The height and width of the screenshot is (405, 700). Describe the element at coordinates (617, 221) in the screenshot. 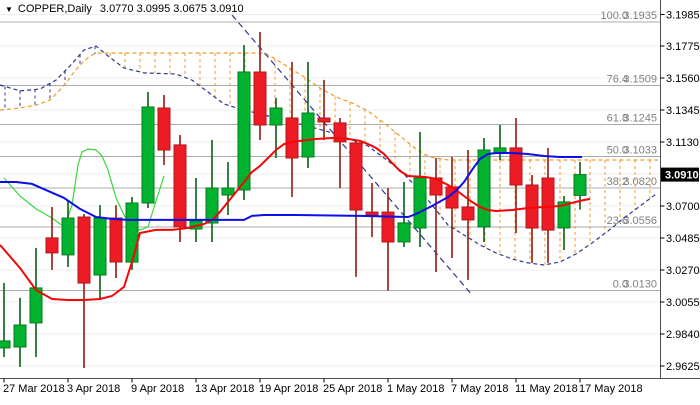

I see `fib-level-label: 23.6` at that location.